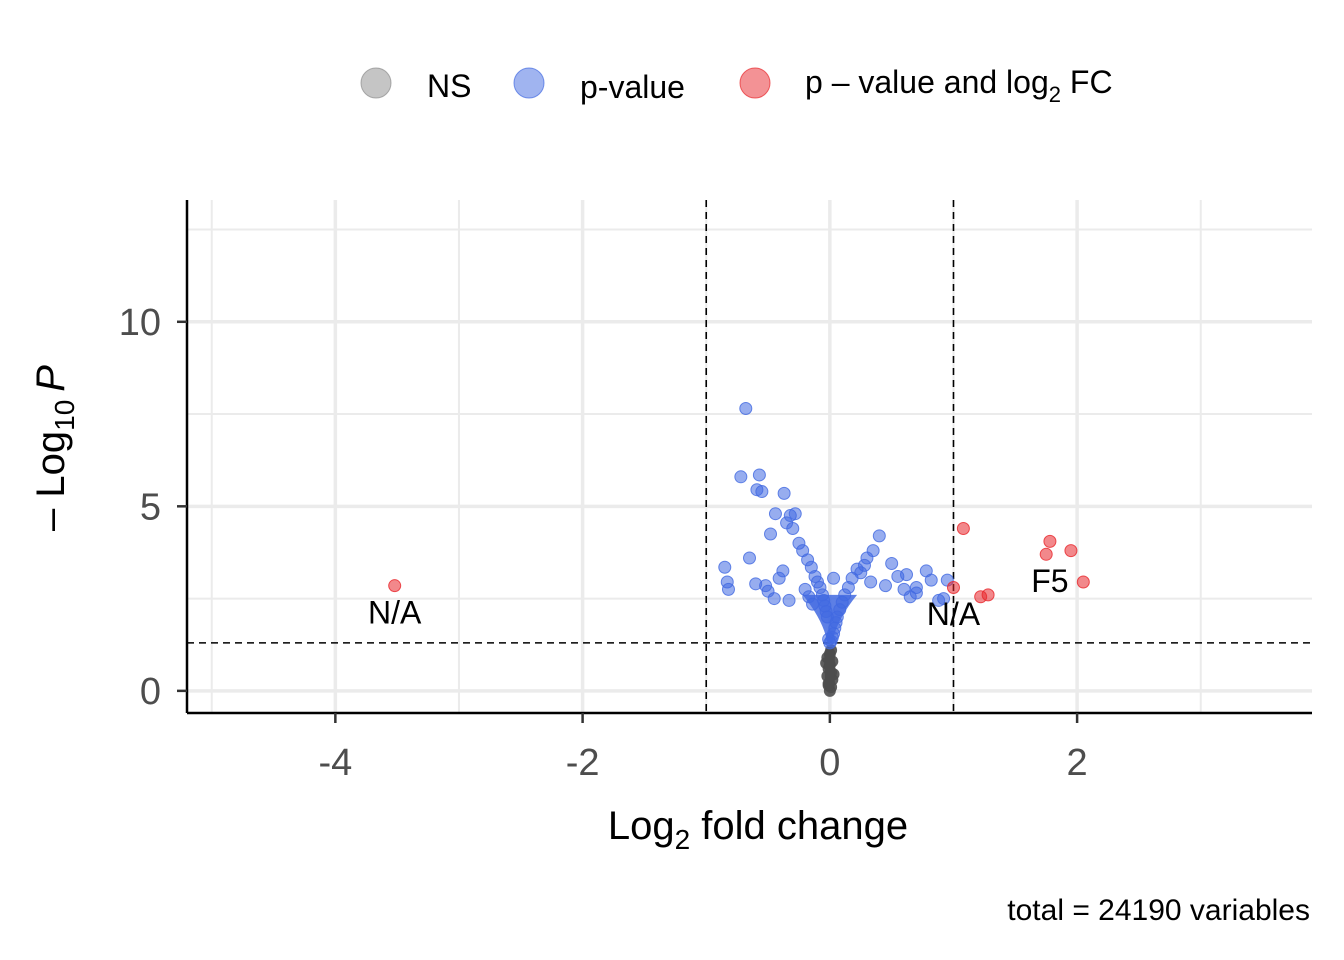 This screenshot has height=960, width=1344. I want to click on y-tick-label: 5, so click(150, 507).